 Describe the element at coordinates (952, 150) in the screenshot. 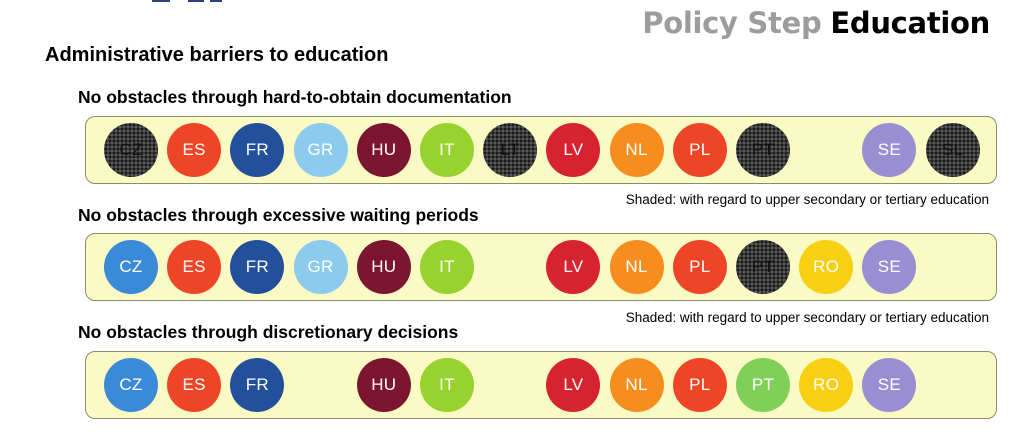

I see `country-circle-sl: SL` at that location.